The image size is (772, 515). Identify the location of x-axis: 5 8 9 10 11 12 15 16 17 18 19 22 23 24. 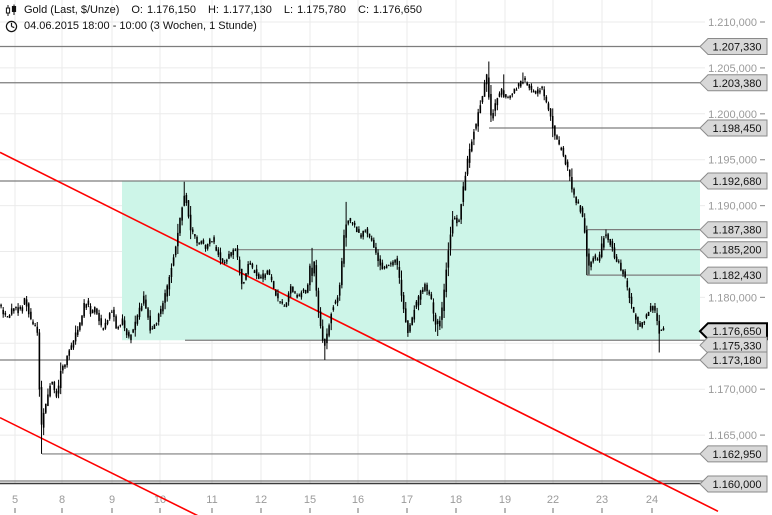
(352, 497).